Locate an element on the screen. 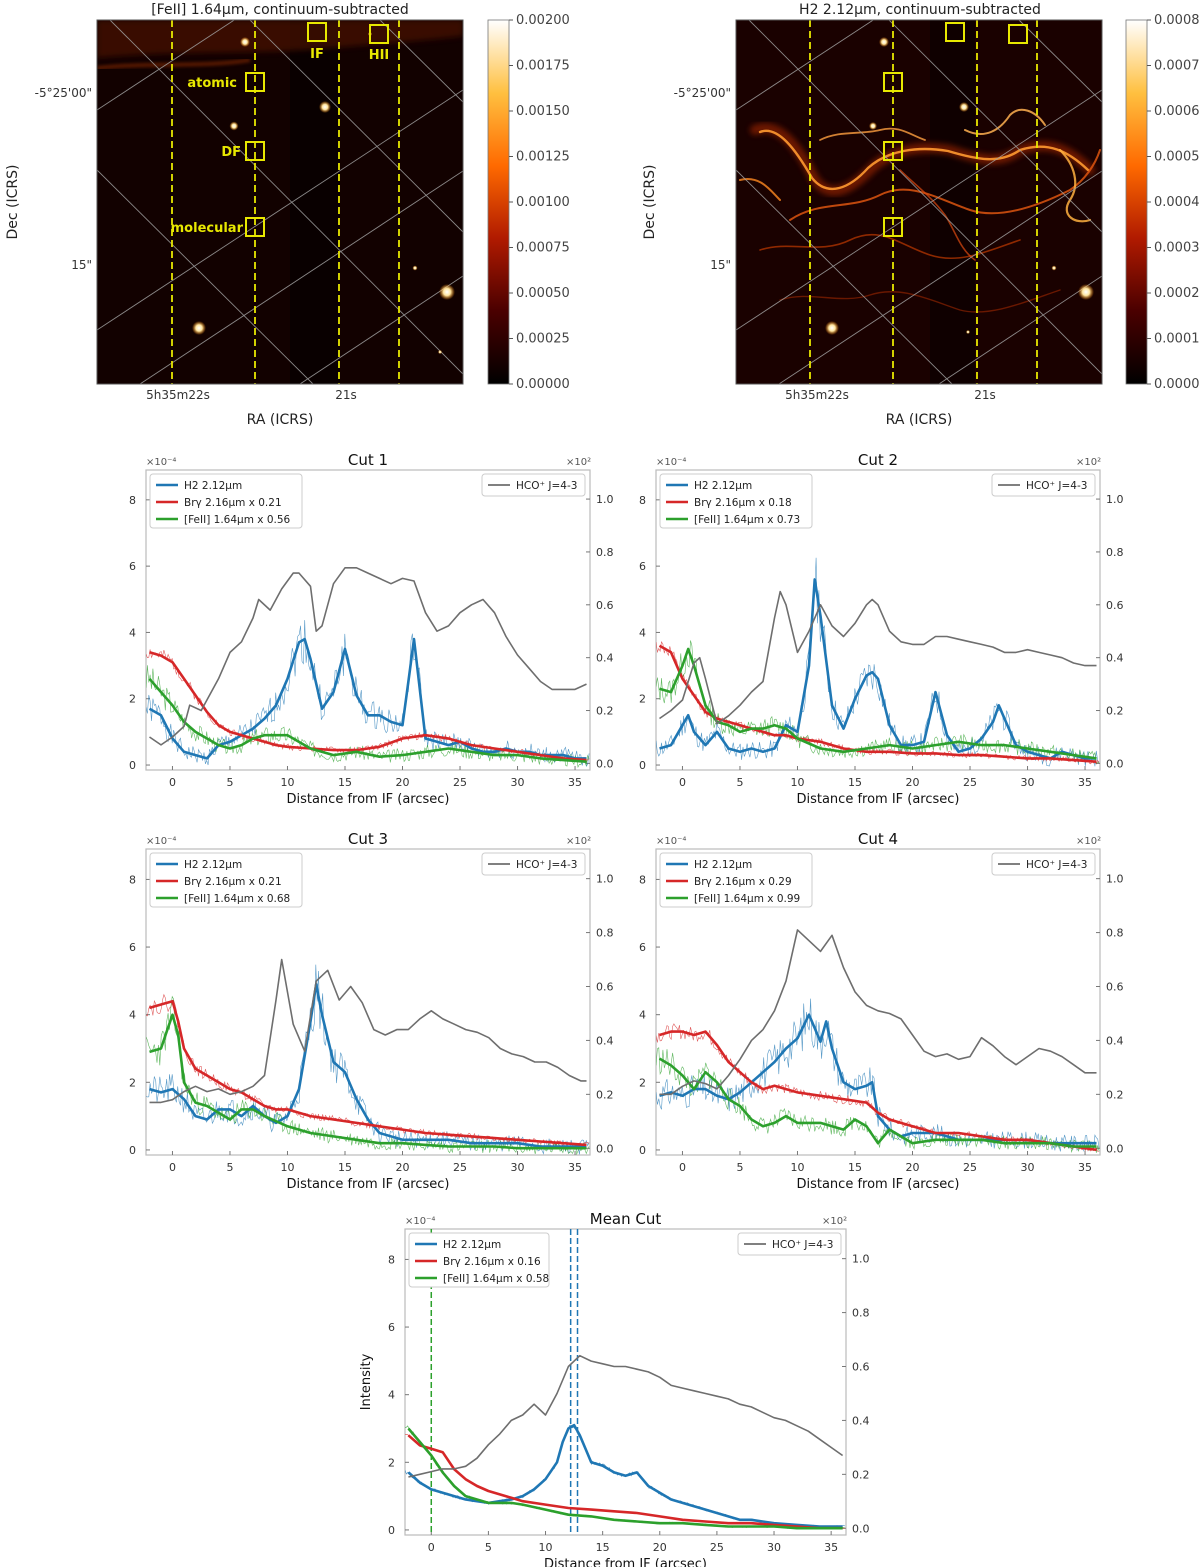 Image resolution: width=1200 pixels, height=1567 pixels. h2-image-background is located at coordinates (919, 202).